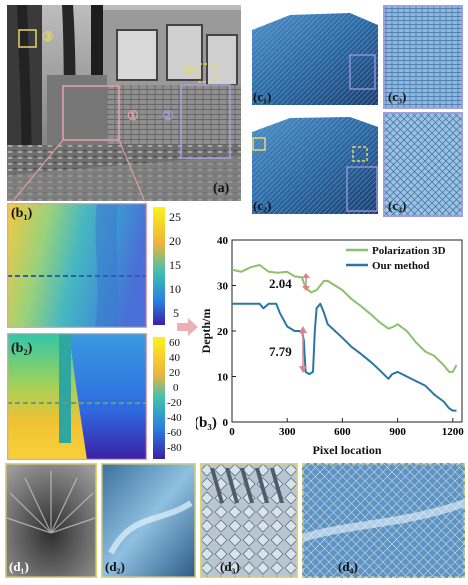 This screenshot has width=468, height=585. I want to click on y-tick-label: 40, so click(223, 241).